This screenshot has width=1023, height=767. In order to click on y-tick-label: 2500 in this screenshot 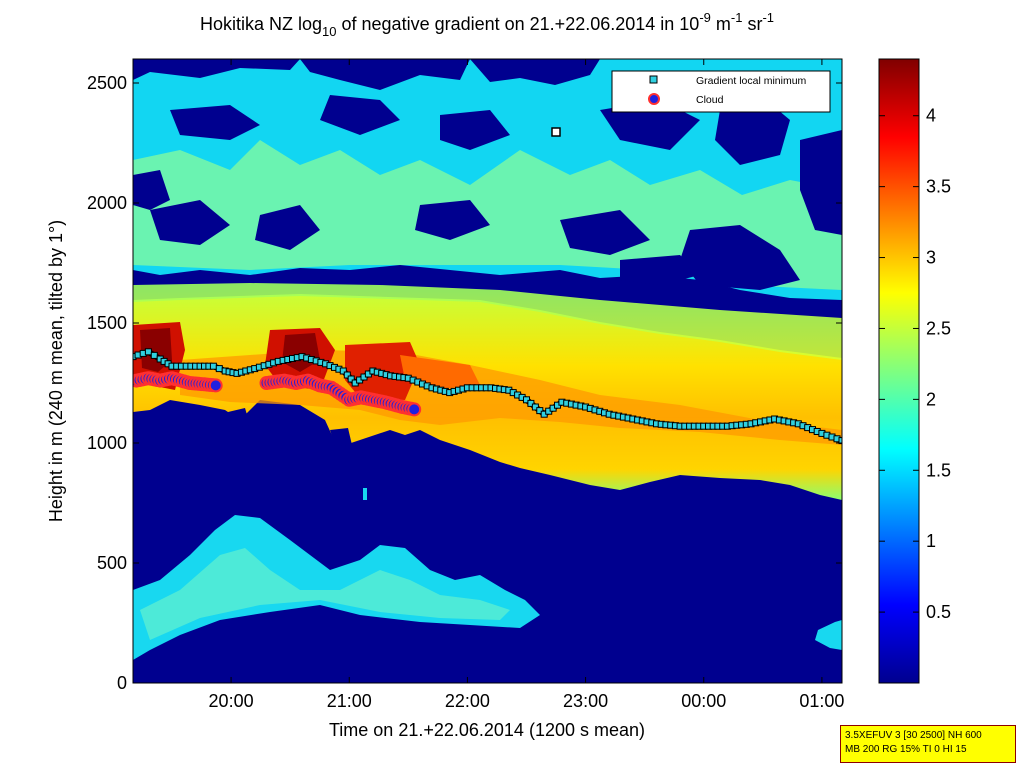, I will do `click(107, 83)`.